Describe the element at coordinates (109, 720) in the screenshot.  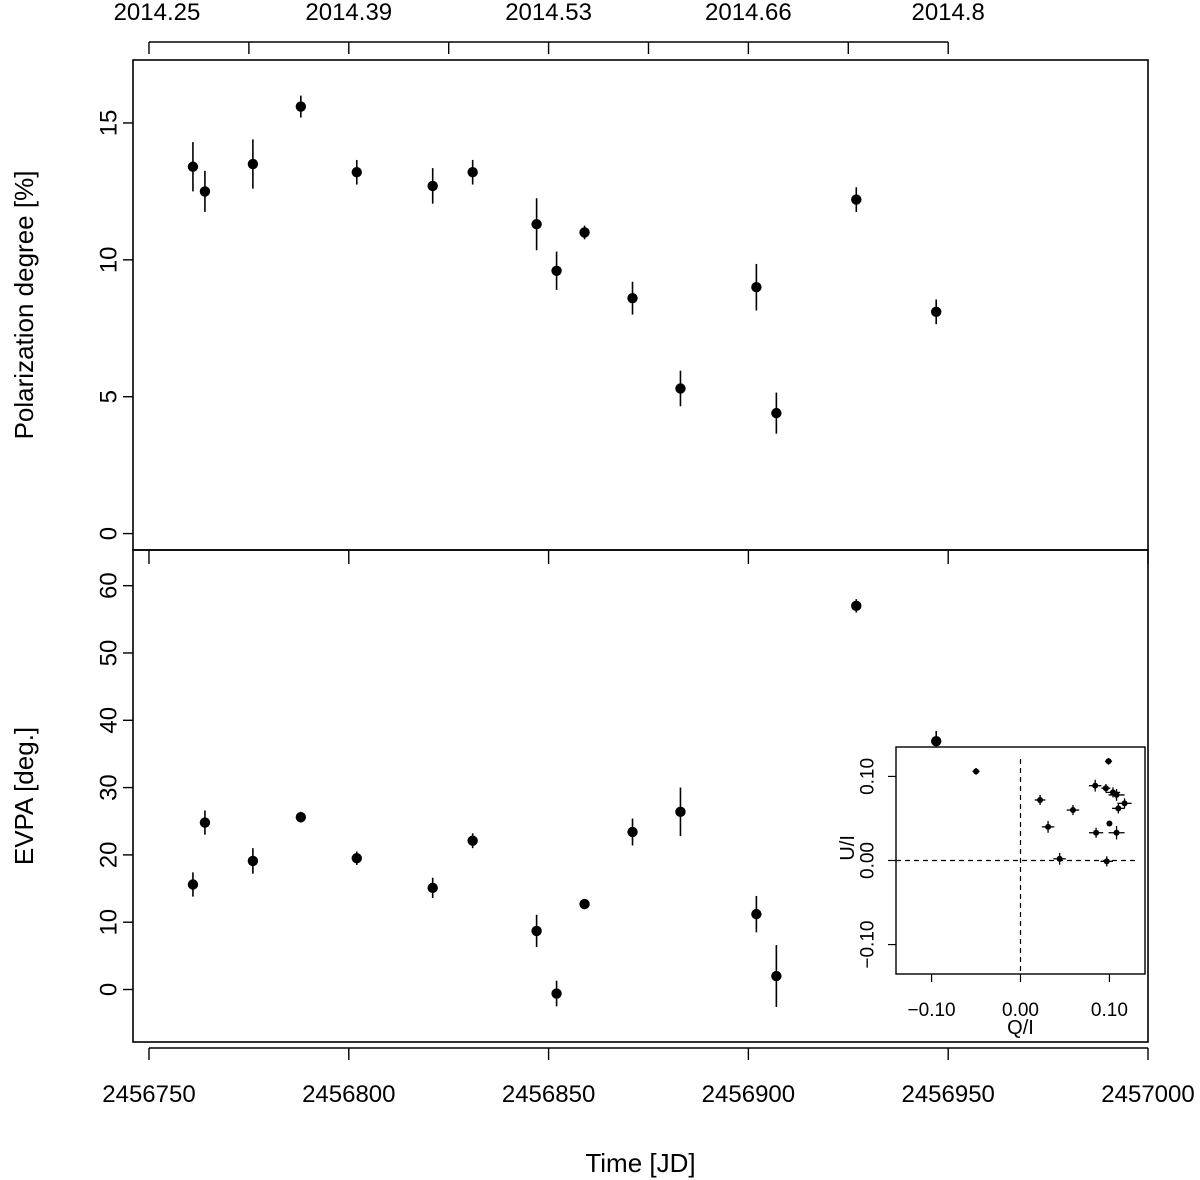
I see `y-tick-label: 40` at that location.